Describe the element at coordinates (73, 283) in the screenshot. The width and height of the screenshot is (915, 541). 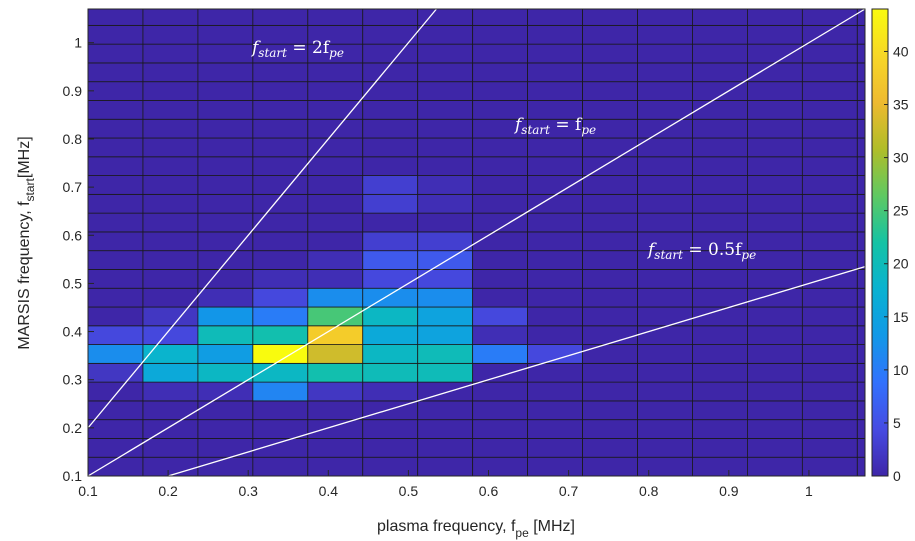
I see `y-tick-label: 0.5` at that location.